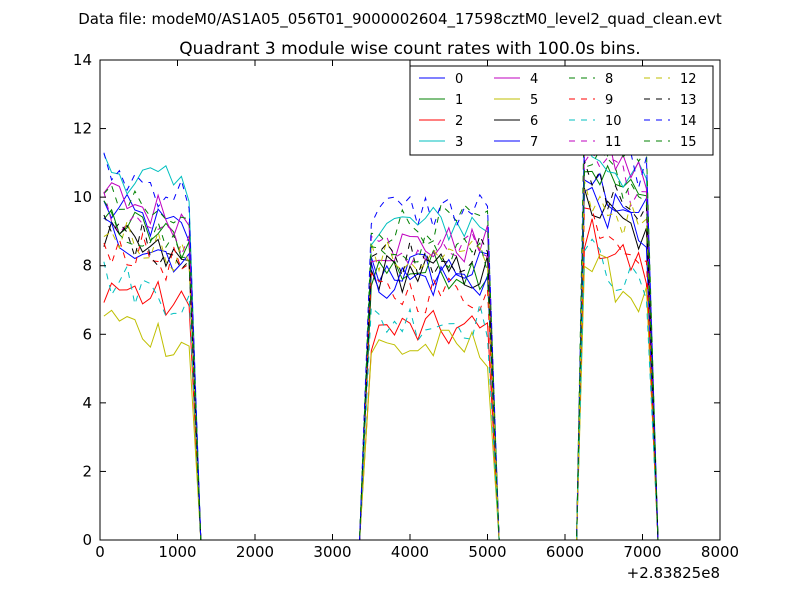  What do you see at coordinates (410, 552) in the screenshot?
I see `x-tick-label: 4000` at bounding box center [410, 552].